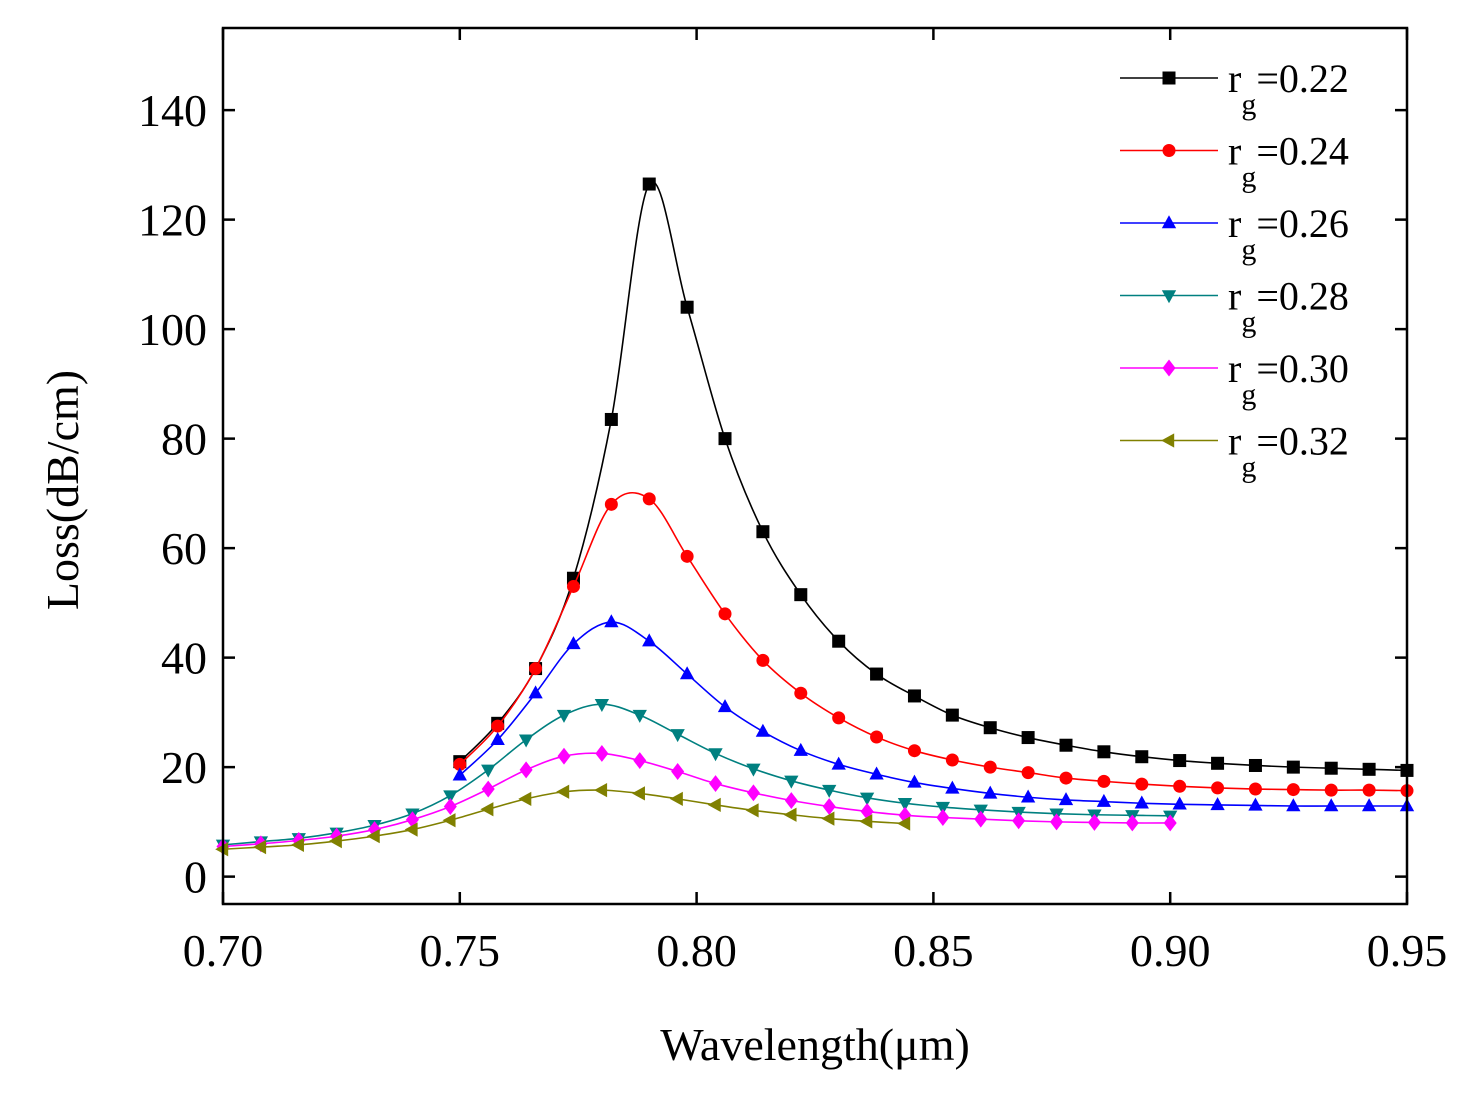  I want to click on y-axis-title: Loss(dB/cm), so click(62, 490).